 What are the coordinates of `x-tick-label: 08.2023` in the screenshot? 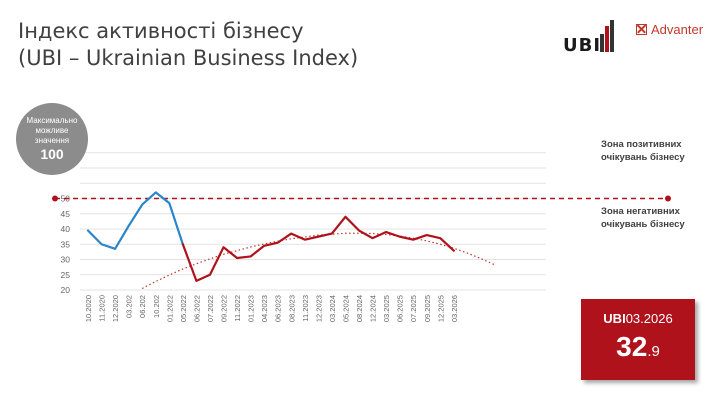 It's located at (291, 308).